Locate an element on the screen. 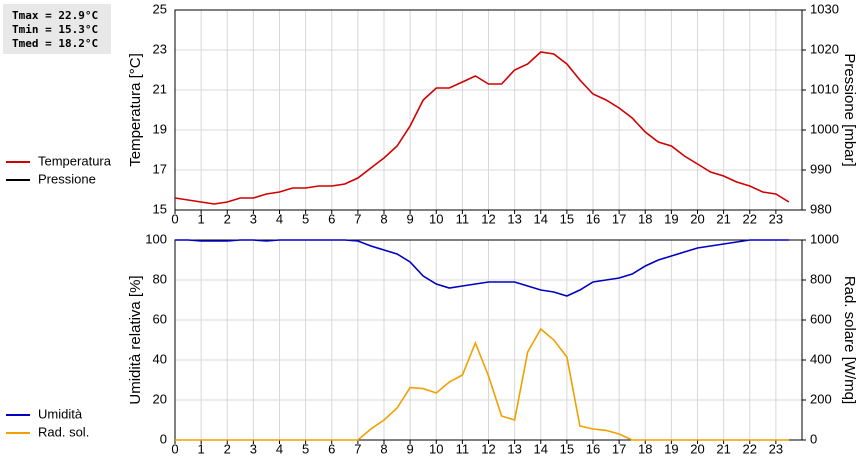 The height and width of the screenshot is (460, 860). annotation: Tmin = 15.3°C is located at coordinates (55, 29).